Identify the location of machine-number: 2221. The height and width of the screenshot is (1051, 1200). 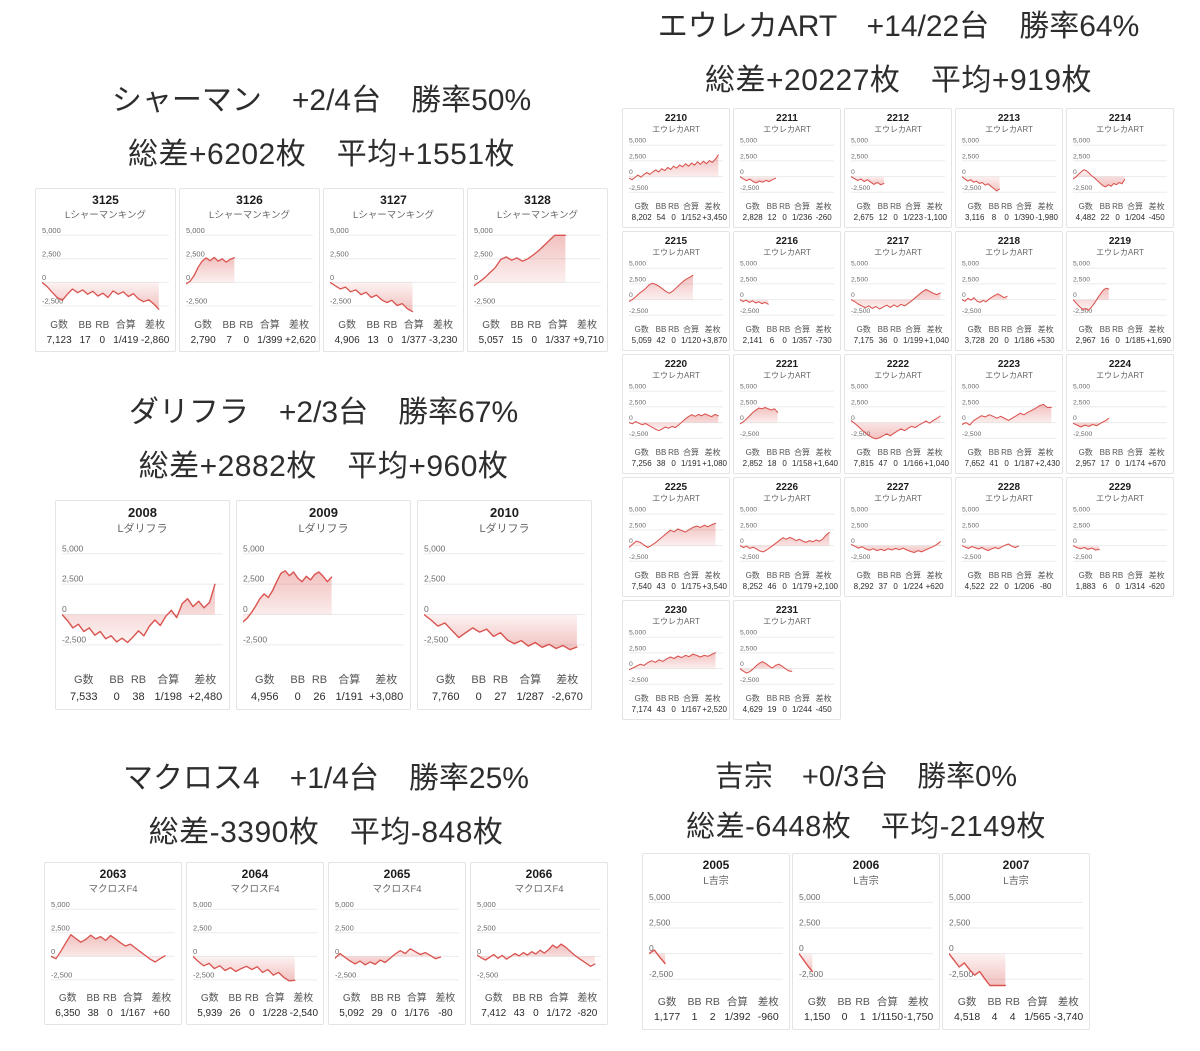
(787, 364).